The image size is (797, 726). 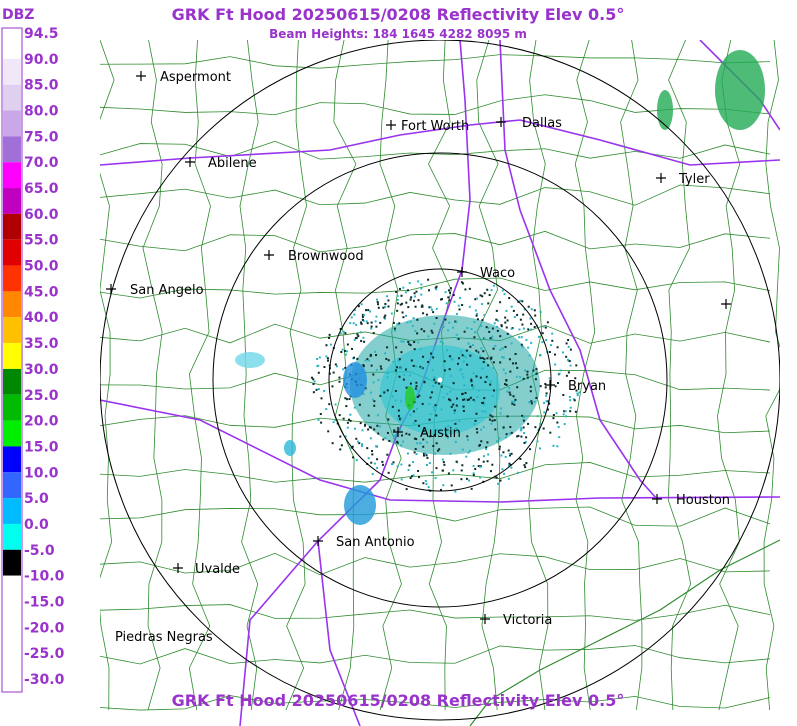 What do you see at coordinates (18, 15) in the screenshot?
I see `legend-title: DBZ` at bounding box center [18, 15].